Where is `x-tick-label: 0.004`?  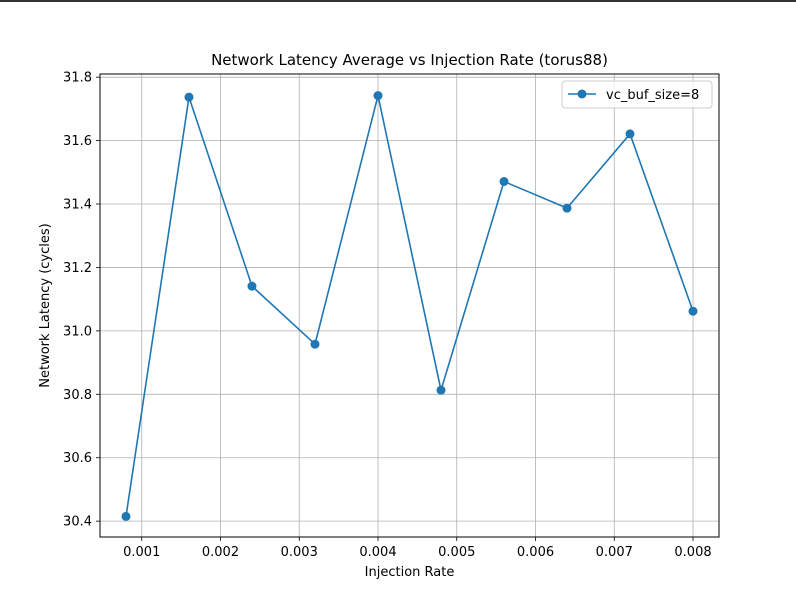
x-tick-label: 0.004 is located at coordinates (377, 552).